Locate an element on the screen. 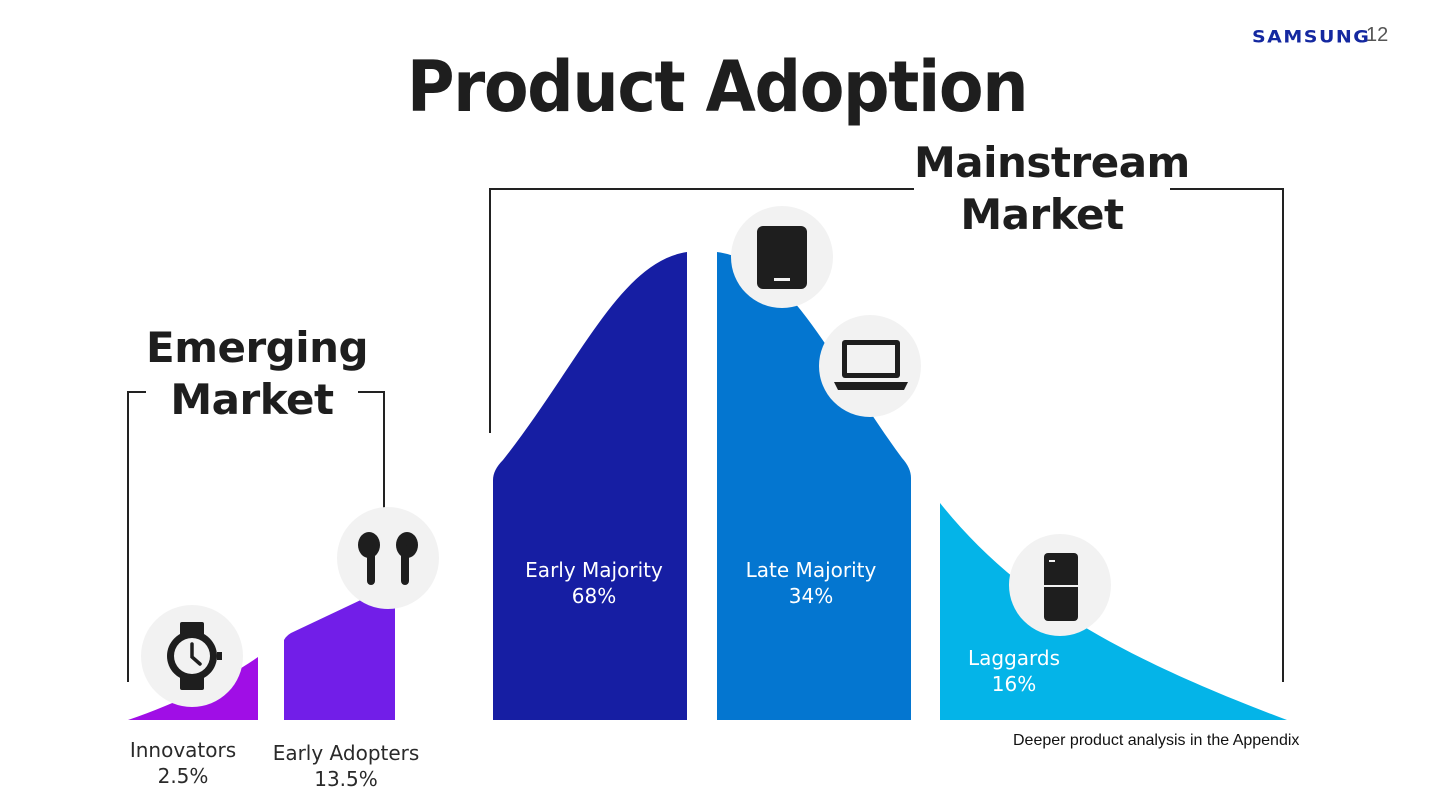  late-majority-segment is located at coordinates (814, 486).